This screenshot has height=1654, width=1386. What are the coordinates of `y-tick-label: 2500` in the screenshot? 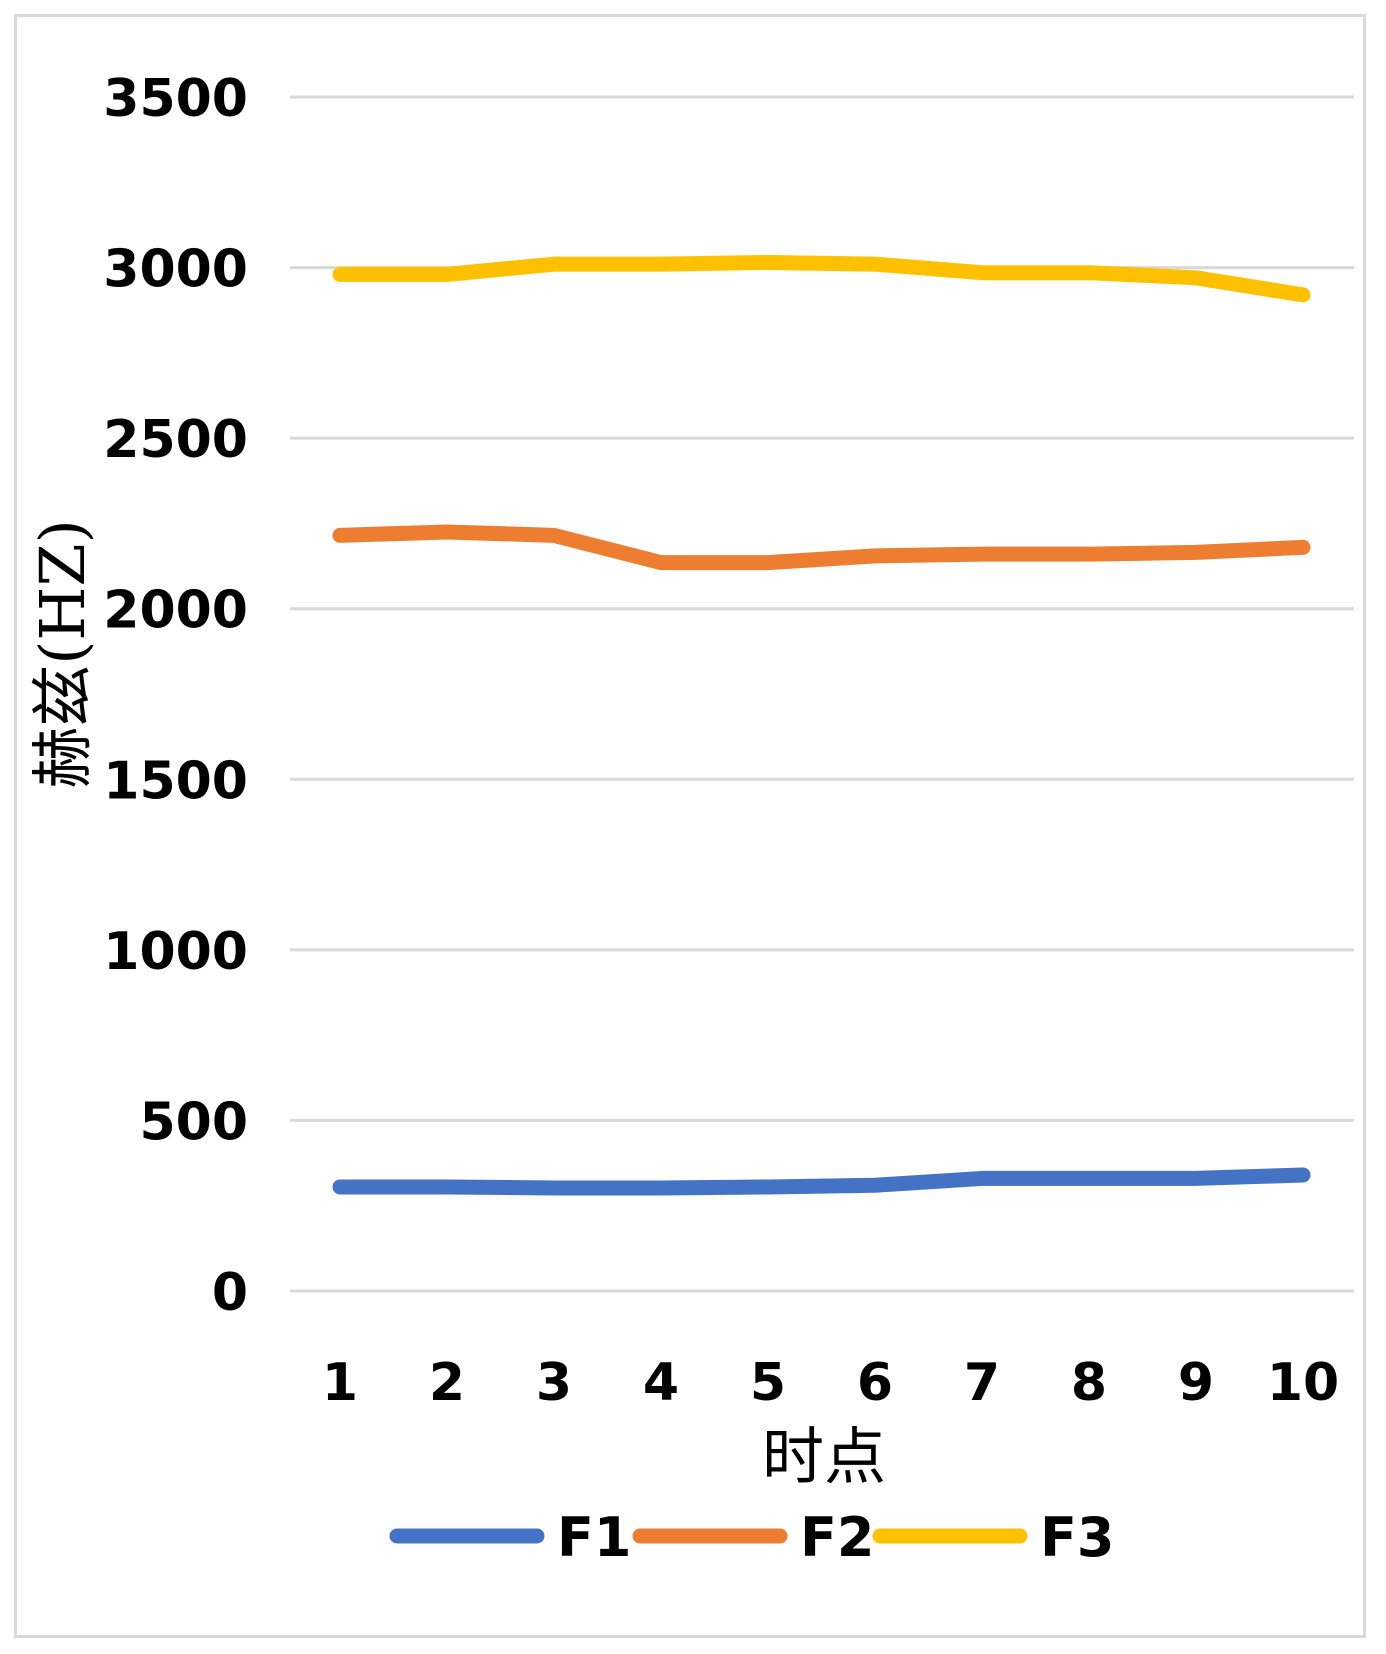 It's located at (175, 440).